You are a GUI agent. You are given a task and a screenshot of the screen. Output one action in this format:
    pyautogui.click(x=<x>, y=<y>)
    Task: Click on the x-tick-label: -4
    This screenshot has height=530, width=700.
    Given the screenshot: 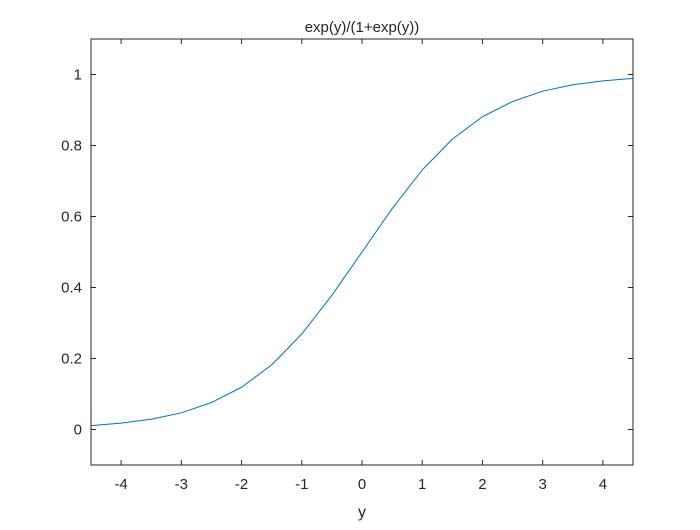 What is the action you would take?
    pyautogui.click(x=120, y=484)
    